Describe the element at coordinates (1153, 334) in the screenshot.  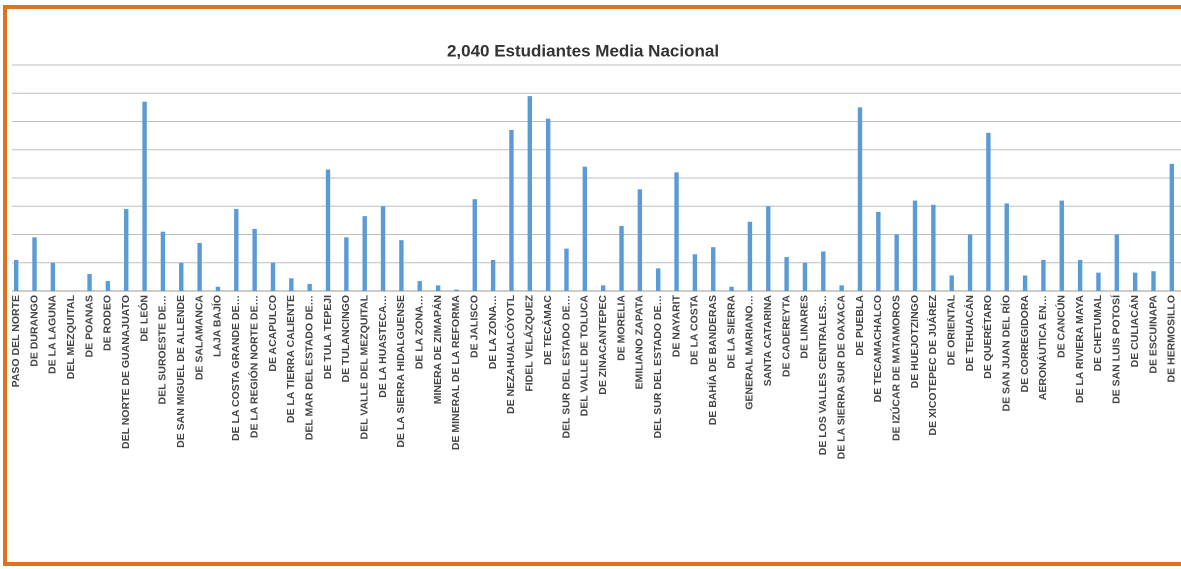
I see `x-tick-label: DE ESCUINAPA` at that location.